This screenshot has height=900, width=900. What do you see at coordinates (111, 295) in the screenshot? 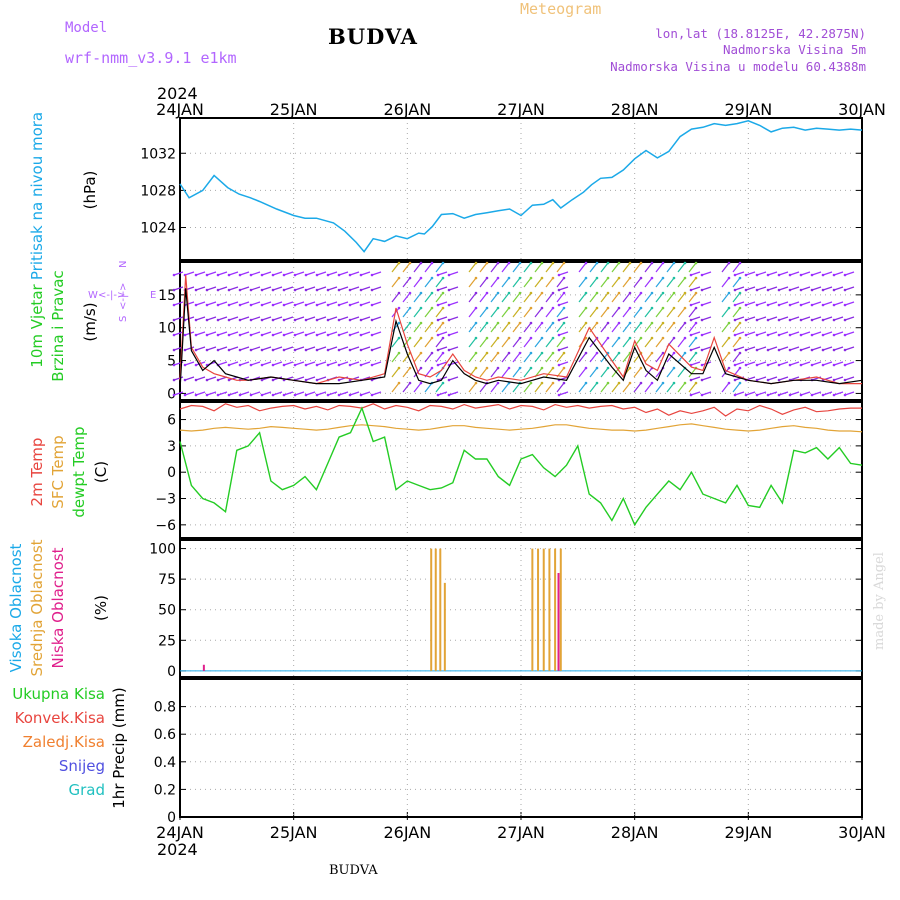
I see `wind-dir-ew-arrow: <-|->` at bounding box center [111, 295].